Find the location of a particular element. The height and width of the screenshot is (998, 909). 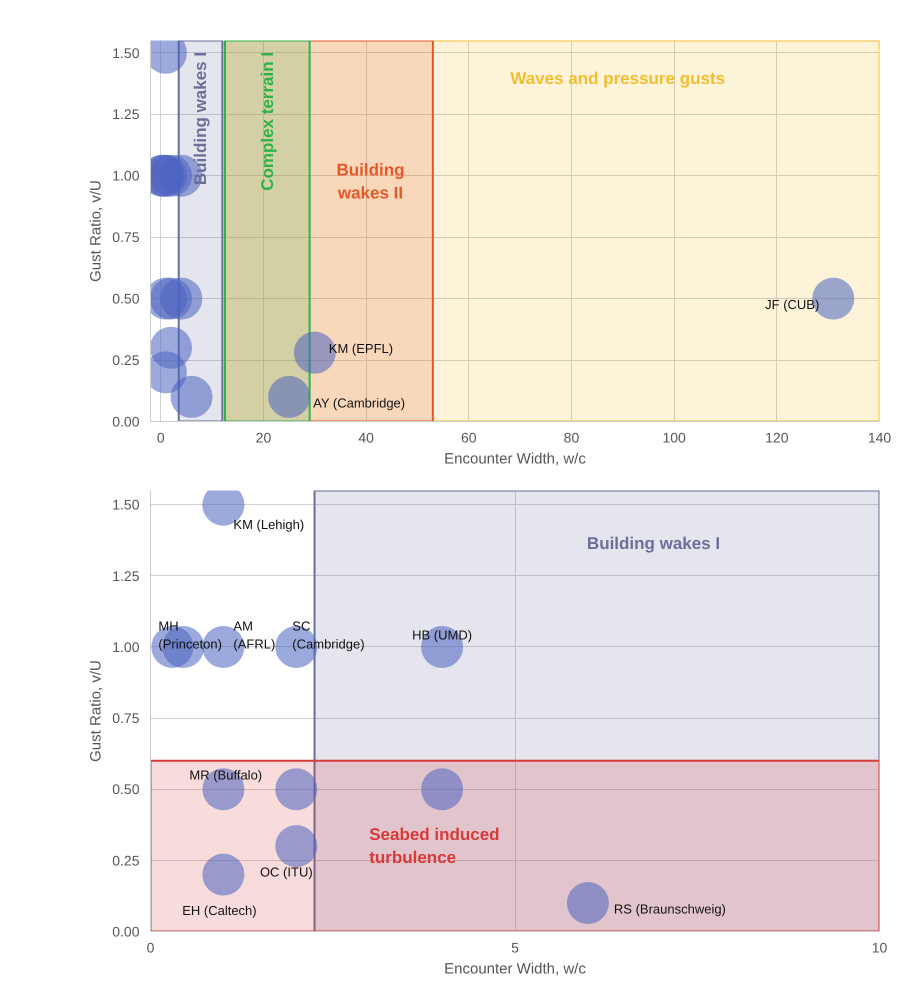

annotation: HB (UMD) is located at coordinates (442, 634).